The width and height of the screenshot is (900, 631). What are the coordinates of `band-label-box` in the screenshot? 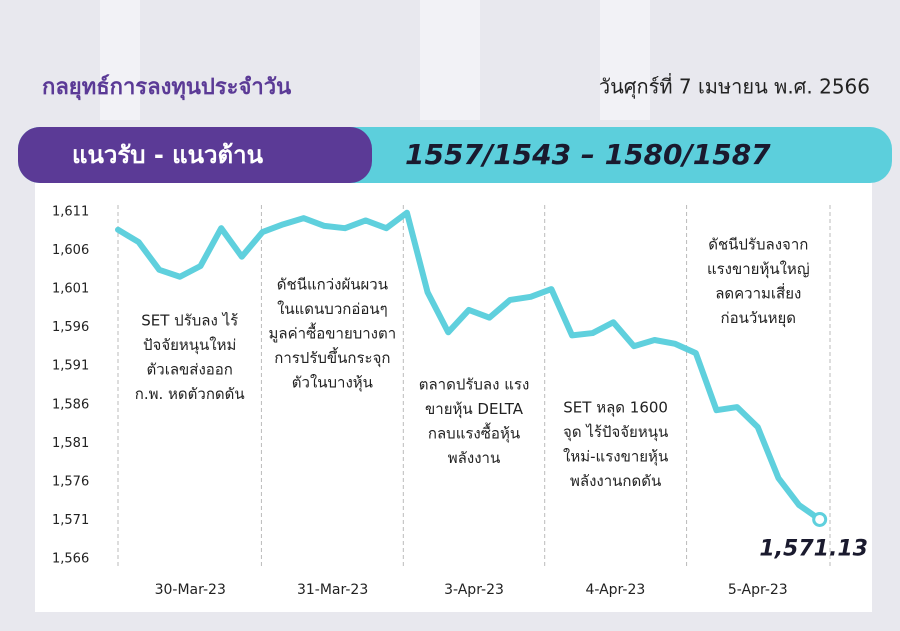 It's located at (195, 155).